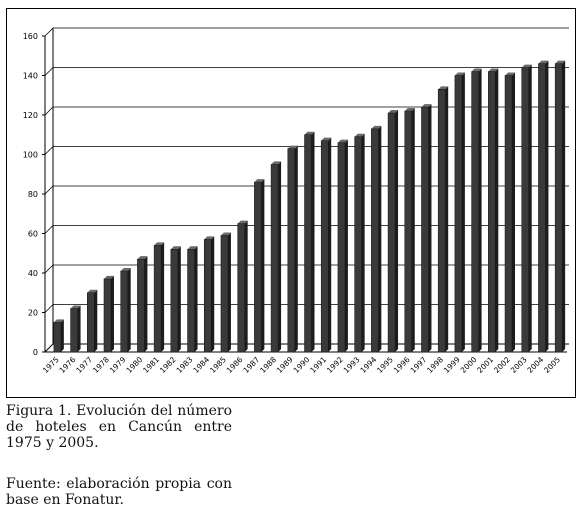  Describe the element at coordinates (251, 365) in the screenshot. I see `x-tick-label: 1987` at that location.